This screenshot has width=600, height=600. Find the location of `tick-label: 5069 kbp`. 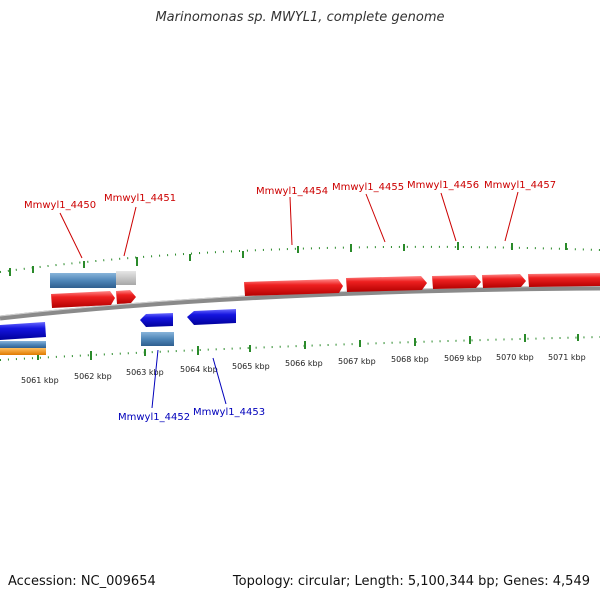

tick-label: 5069 kbp is located at coordinates (463, 358).